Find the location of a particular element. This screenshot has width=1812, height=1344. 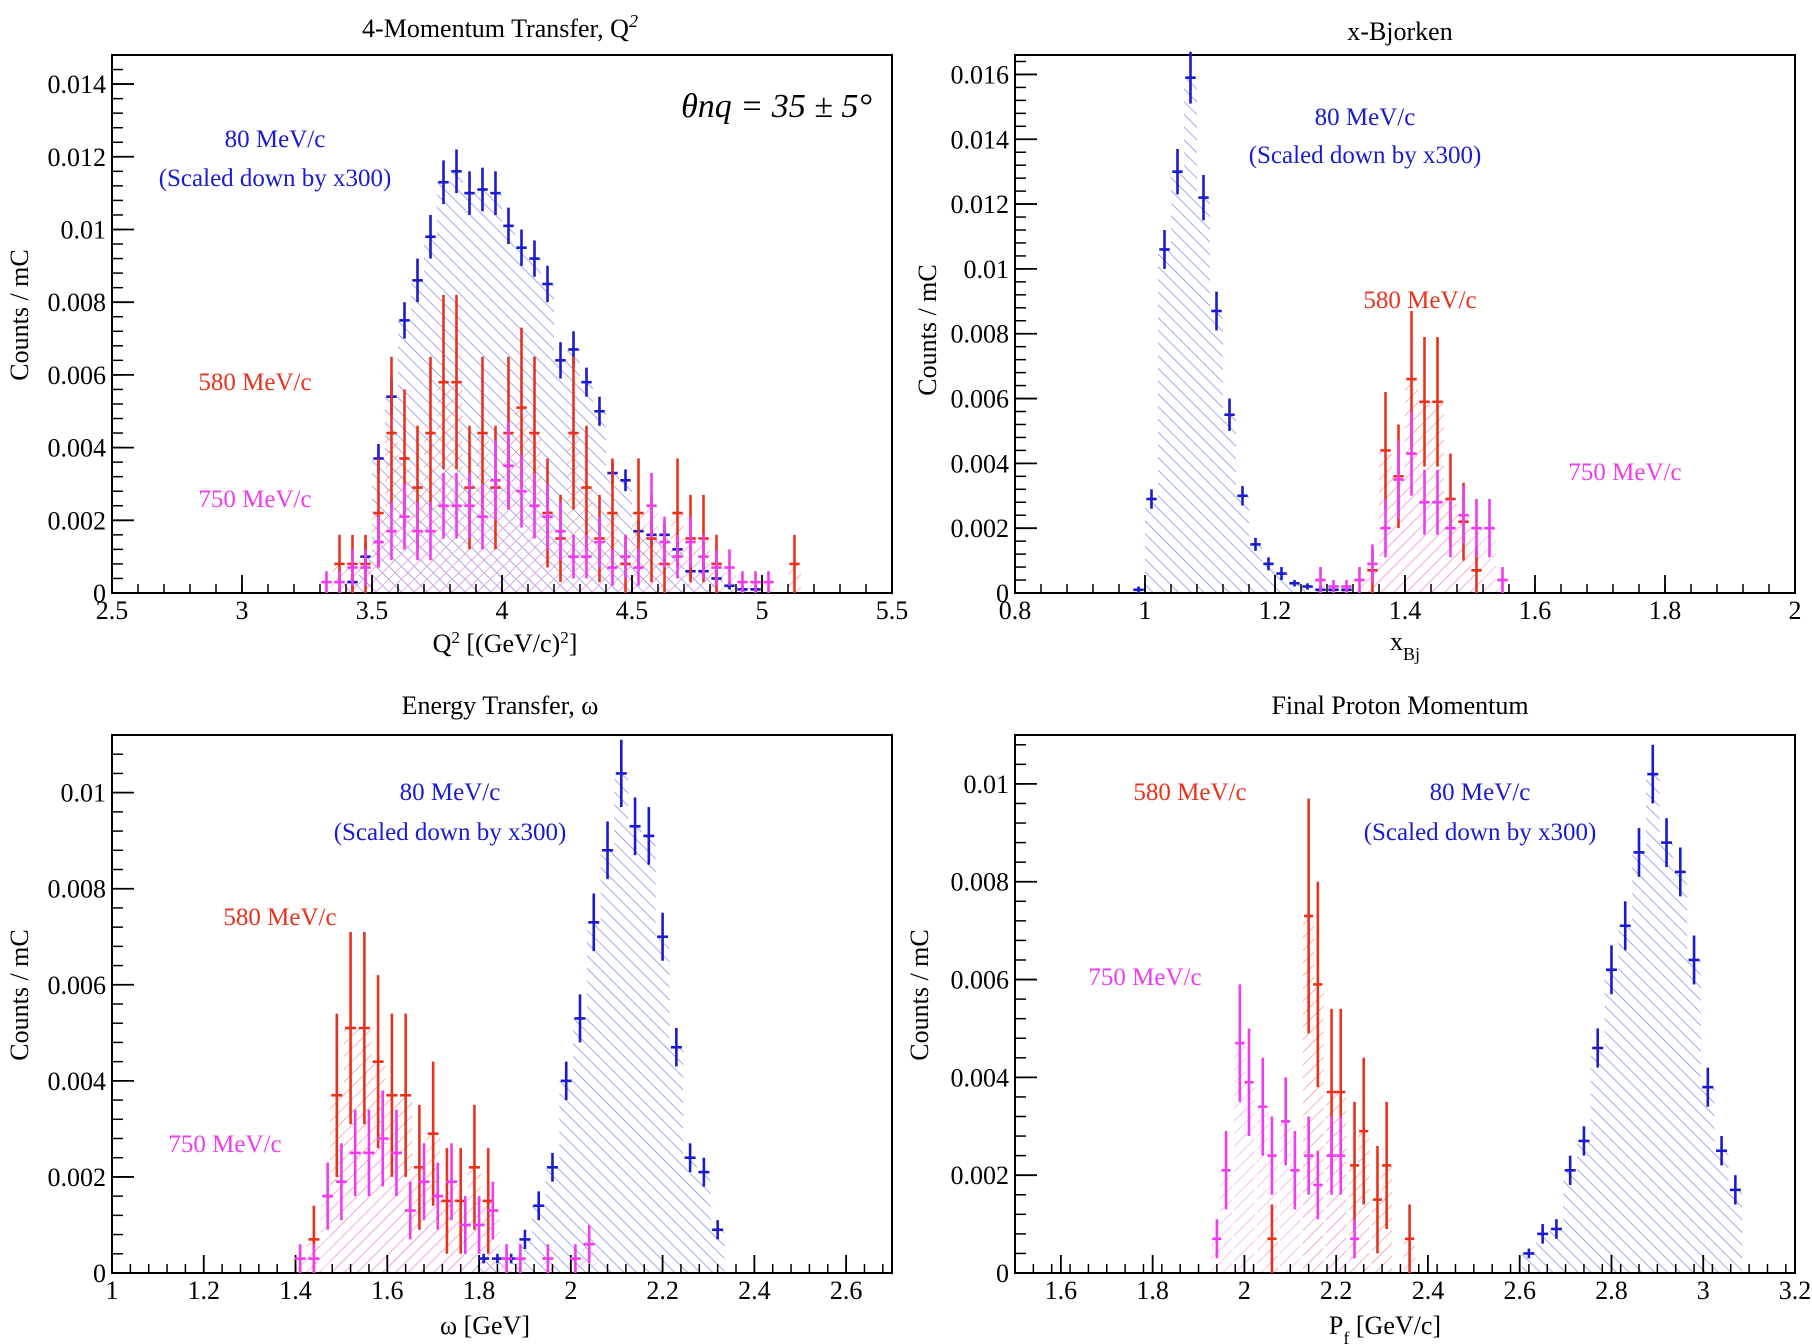

panel-q2-xlabel: Q2 [(GeV/c)2] is located at coordinates (505, 643).